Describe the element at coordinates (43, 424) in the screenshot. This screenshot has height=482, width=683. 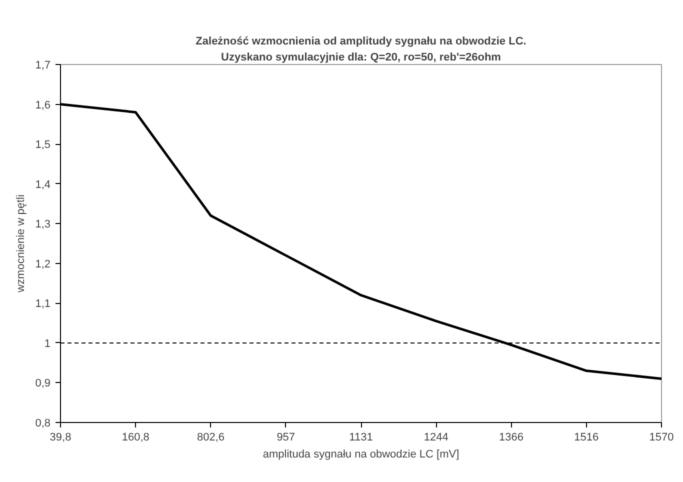
I see `y-tick-label: 0,8` at that location.